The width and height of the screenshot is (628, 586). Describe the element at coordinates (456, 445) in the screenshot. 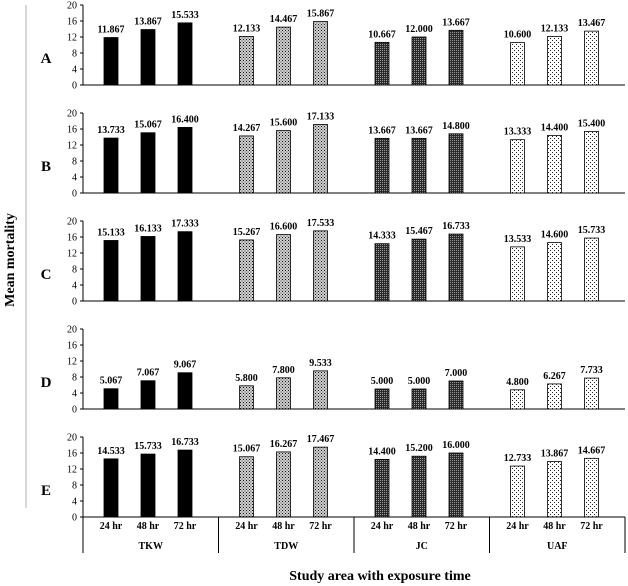

I see `data-label: 16.000` at that location.